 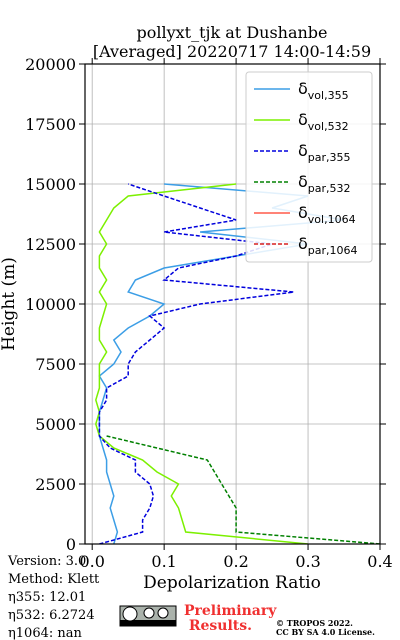 What do you see at coordinates (231, 32) in the screenshot?
I see `chart-title: pollyxt_tjk at Dushanbe` at bounding box center [231, 32].